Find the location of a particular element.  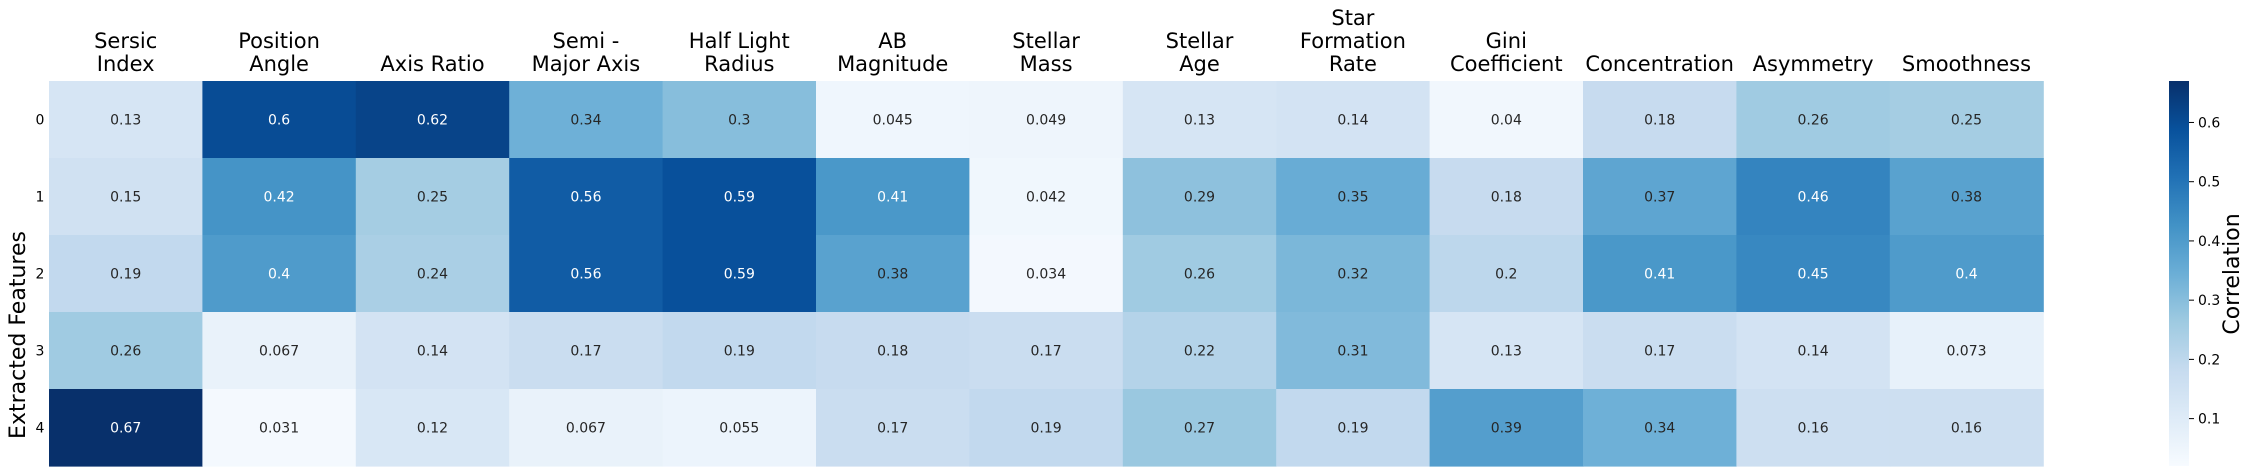

cell-value-label: 0.067 is located at coordinates (586, 429).